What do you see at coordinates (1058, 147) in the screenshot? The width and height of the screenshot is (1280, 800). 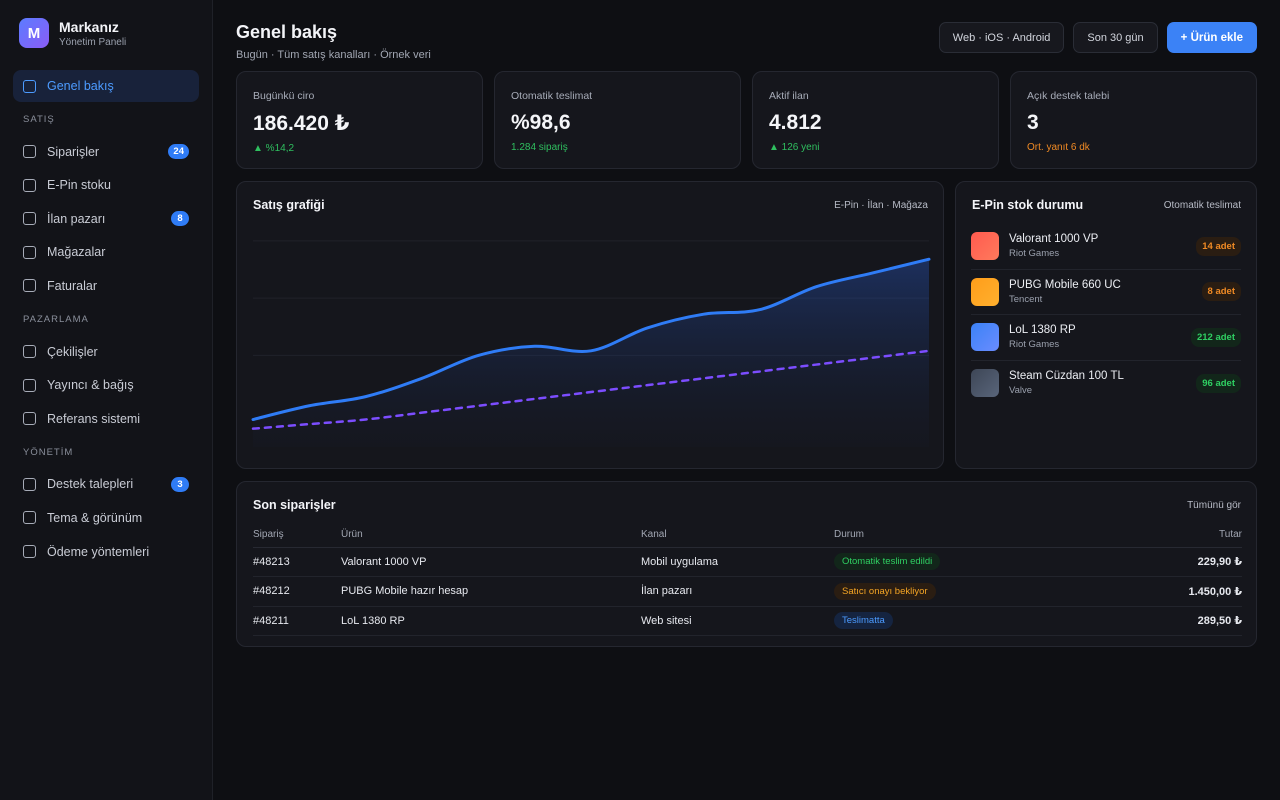 I see `stat-note: Ort. yanıt 6 dk` at bounding box center [1058, 147].